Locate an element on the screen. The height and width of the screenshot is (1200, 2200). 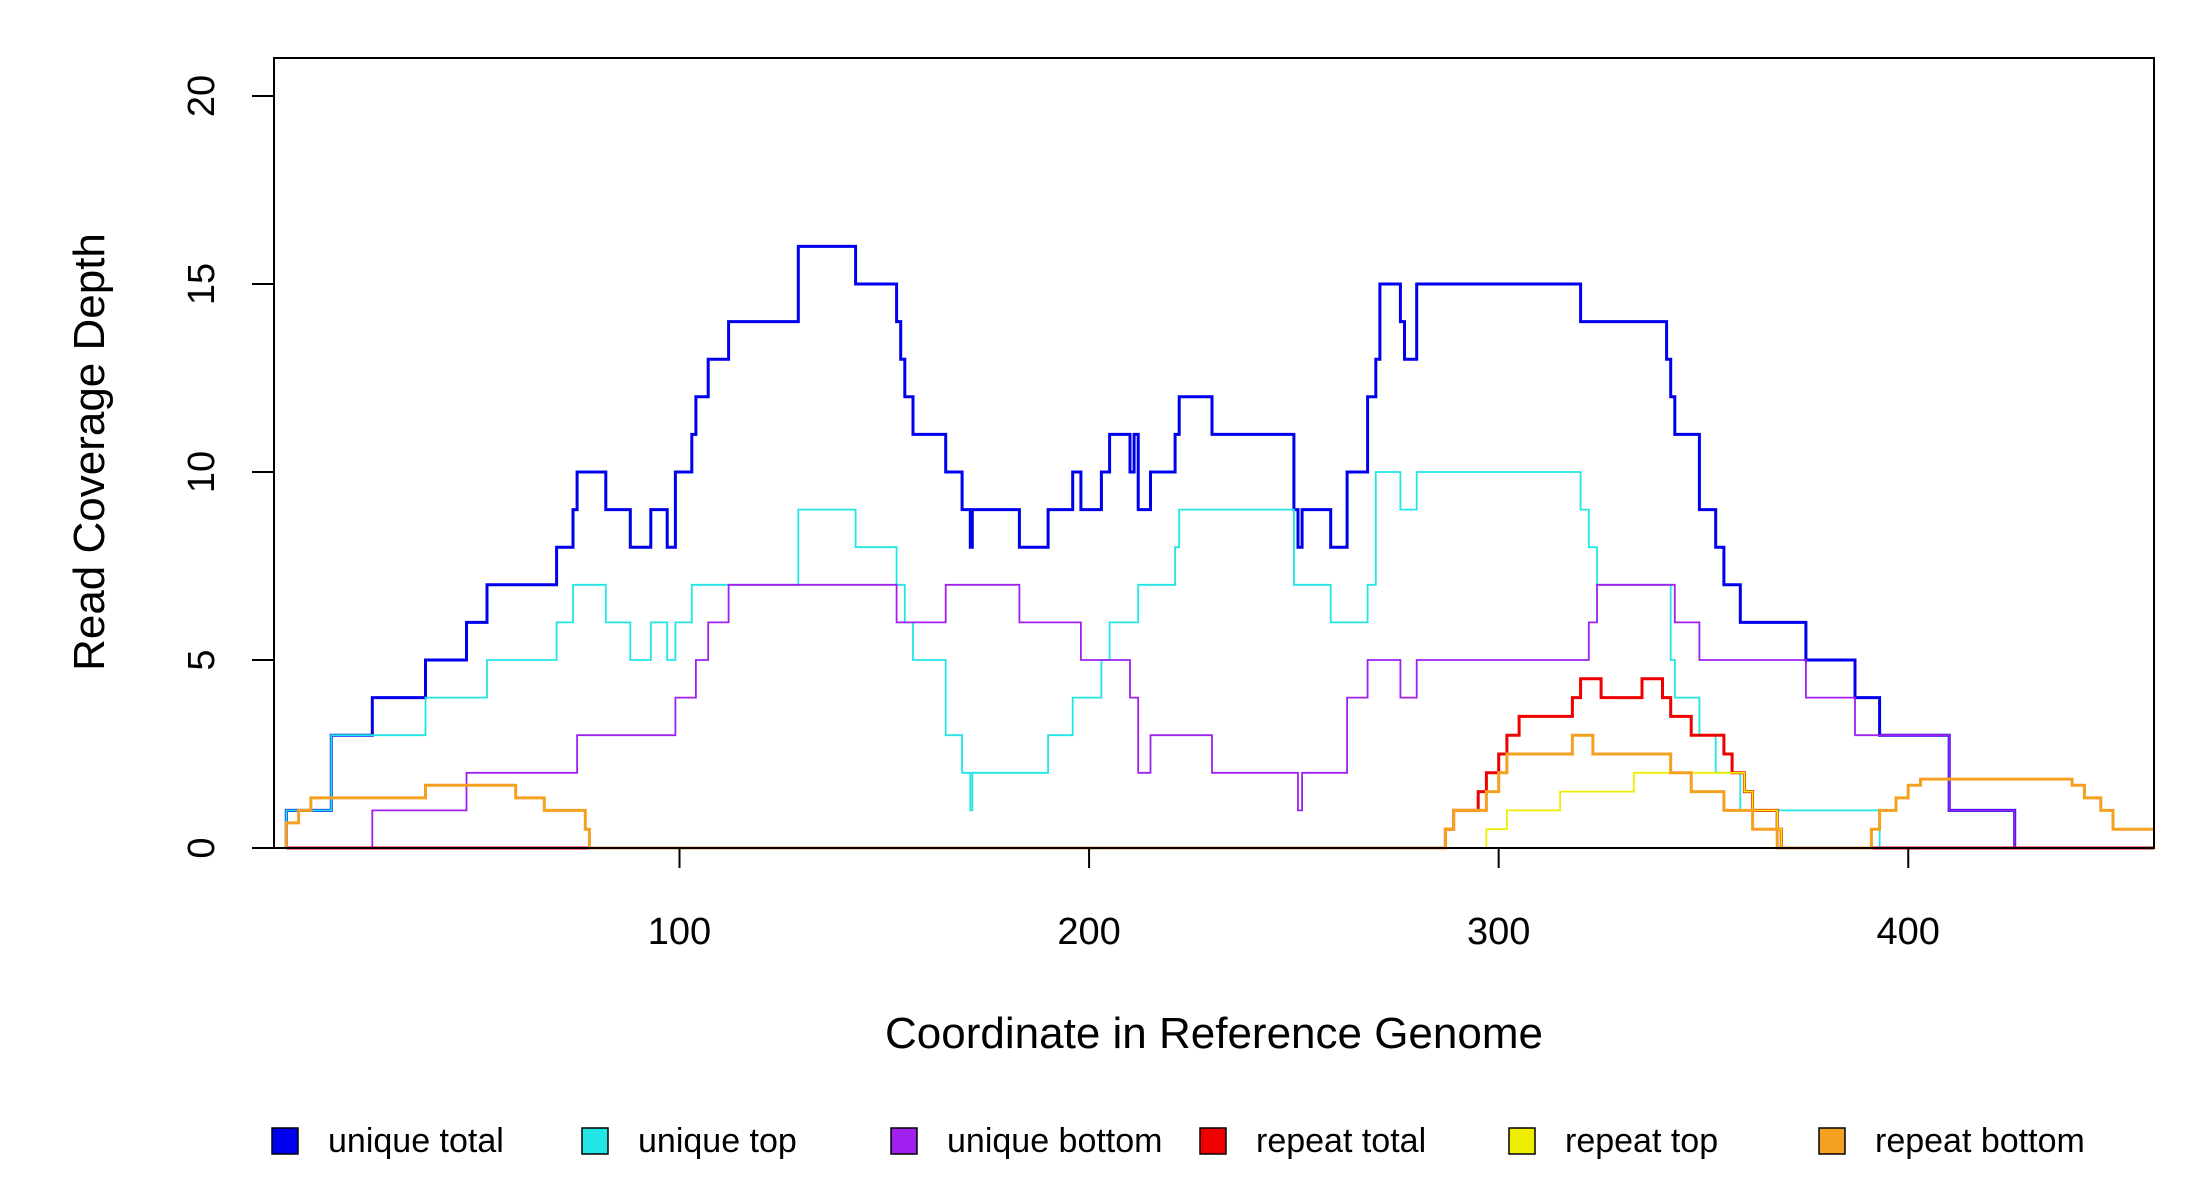
legend-label: unique top is located at coordinates (717, 1141).